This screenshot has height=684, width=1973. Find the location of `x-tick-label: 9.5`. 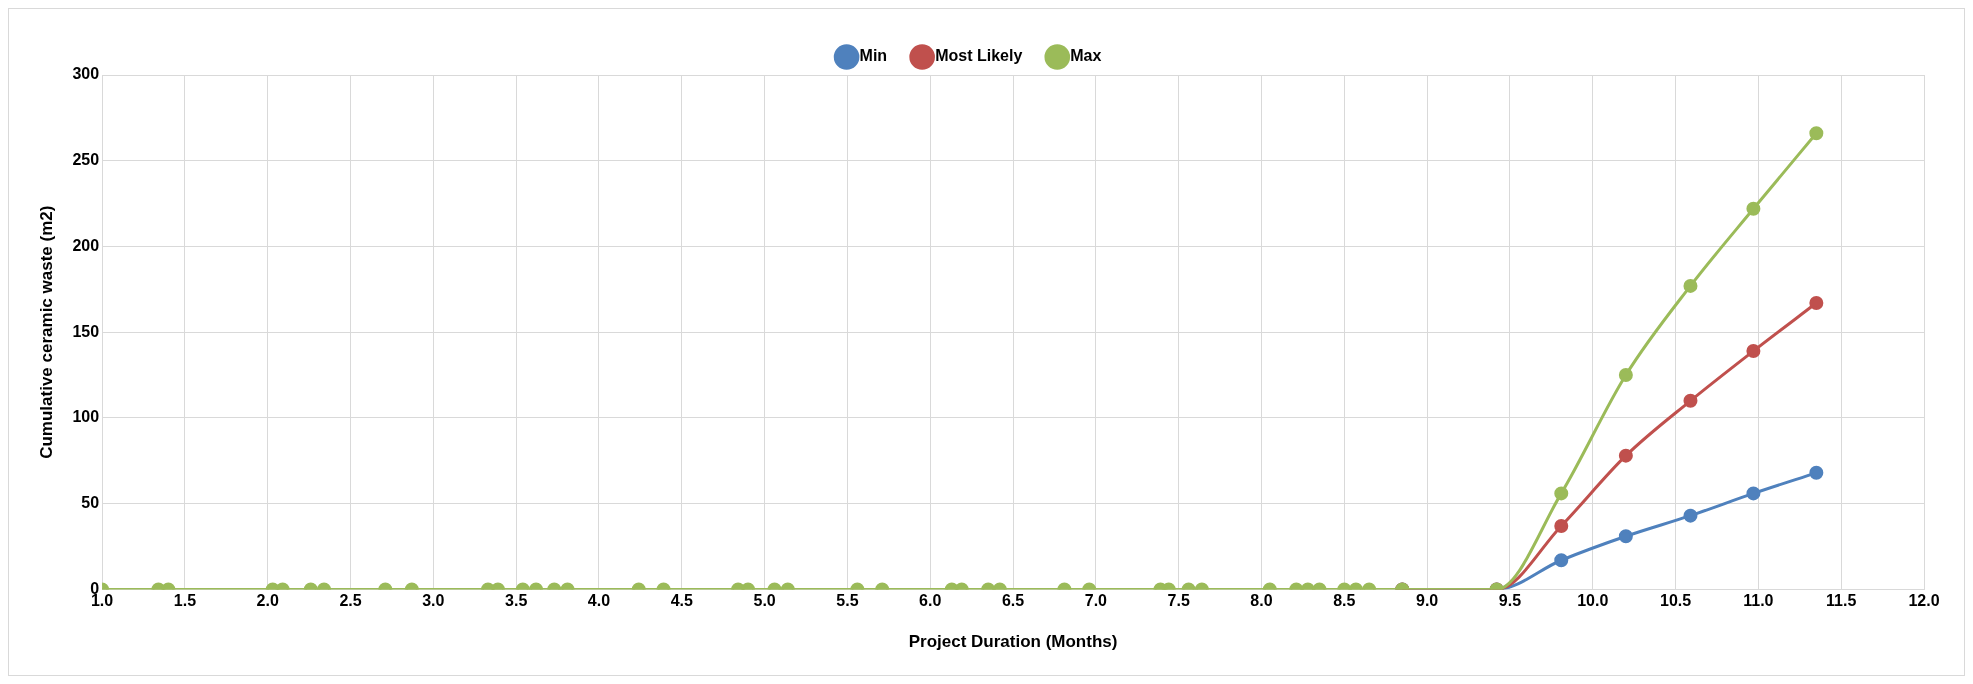

x-tick-label: 9.5 is located at coordinates (1510, 601).